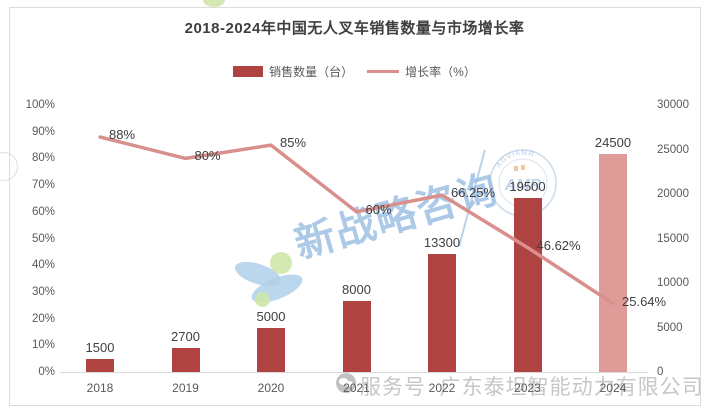 The width and height of the screenshot is (709, 411). I want to click on sales-value-label: 5000, so click(271, 316).